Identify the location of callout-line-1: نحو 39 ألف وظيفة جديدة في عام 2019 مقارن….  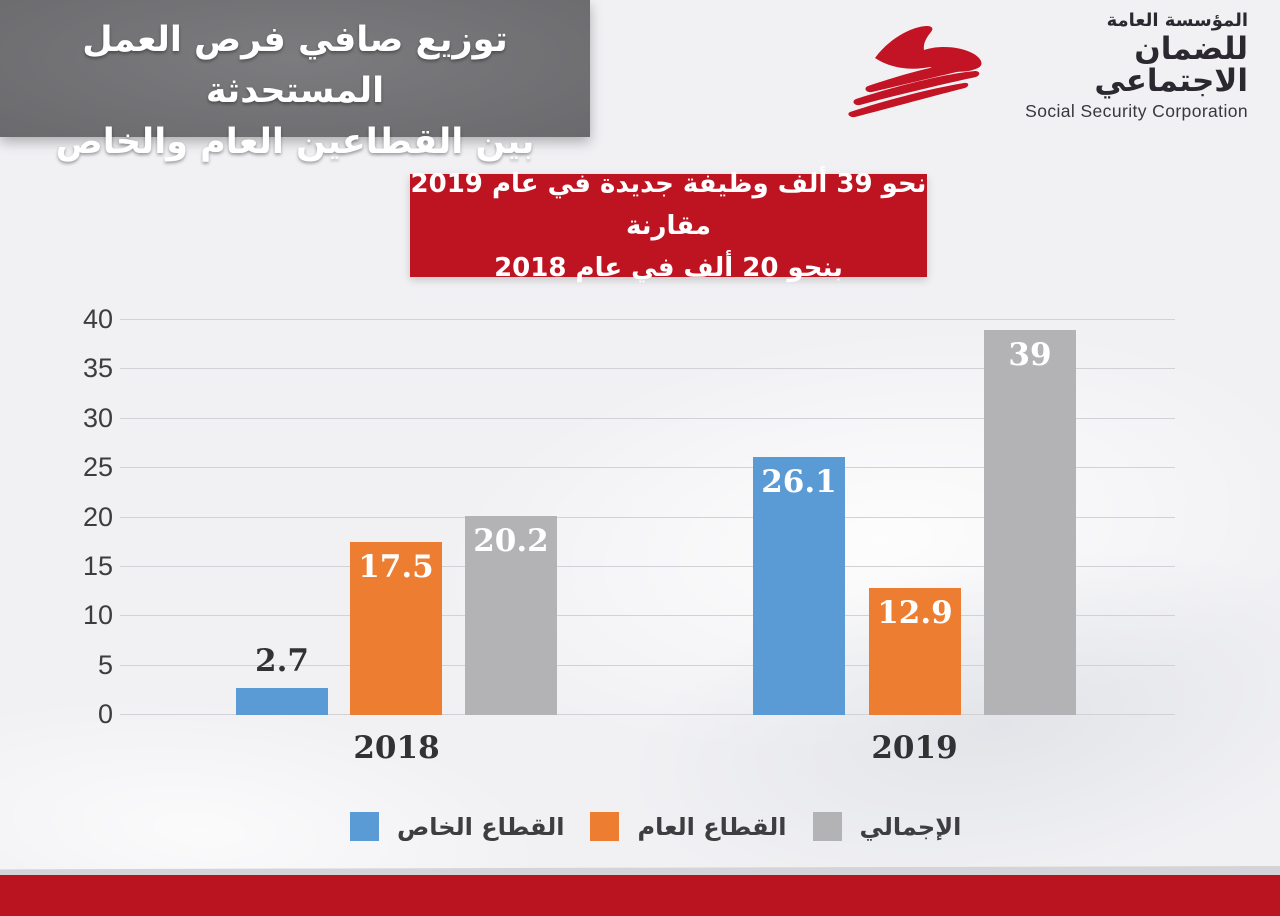
(668, 204).